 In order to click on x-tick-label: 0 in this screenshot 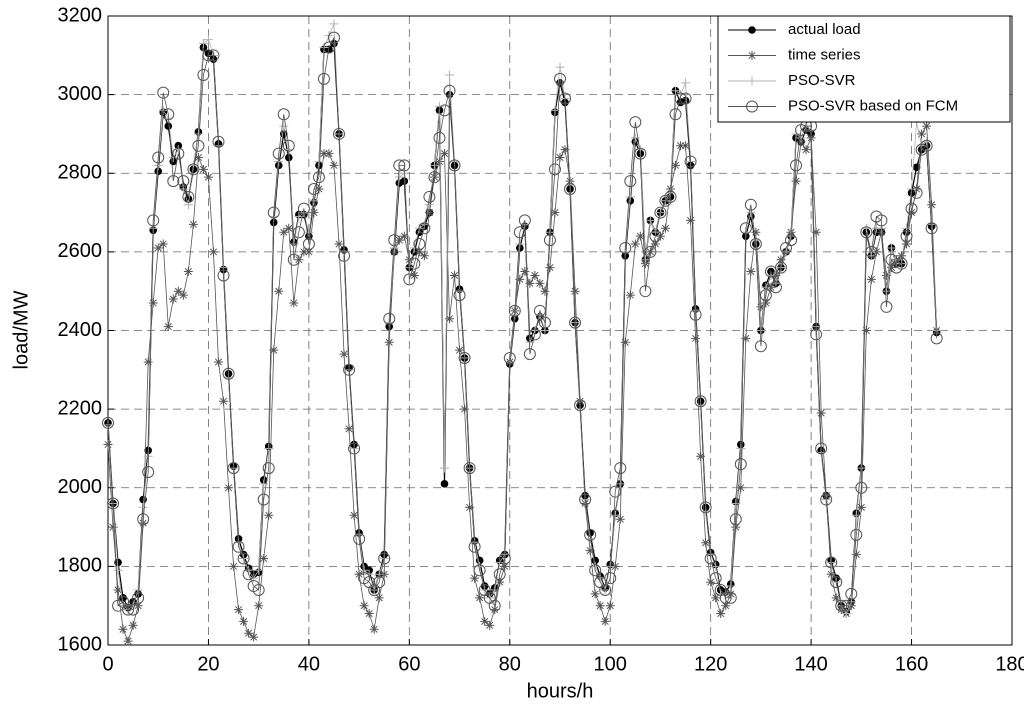, I will do `click(107, 664)`.